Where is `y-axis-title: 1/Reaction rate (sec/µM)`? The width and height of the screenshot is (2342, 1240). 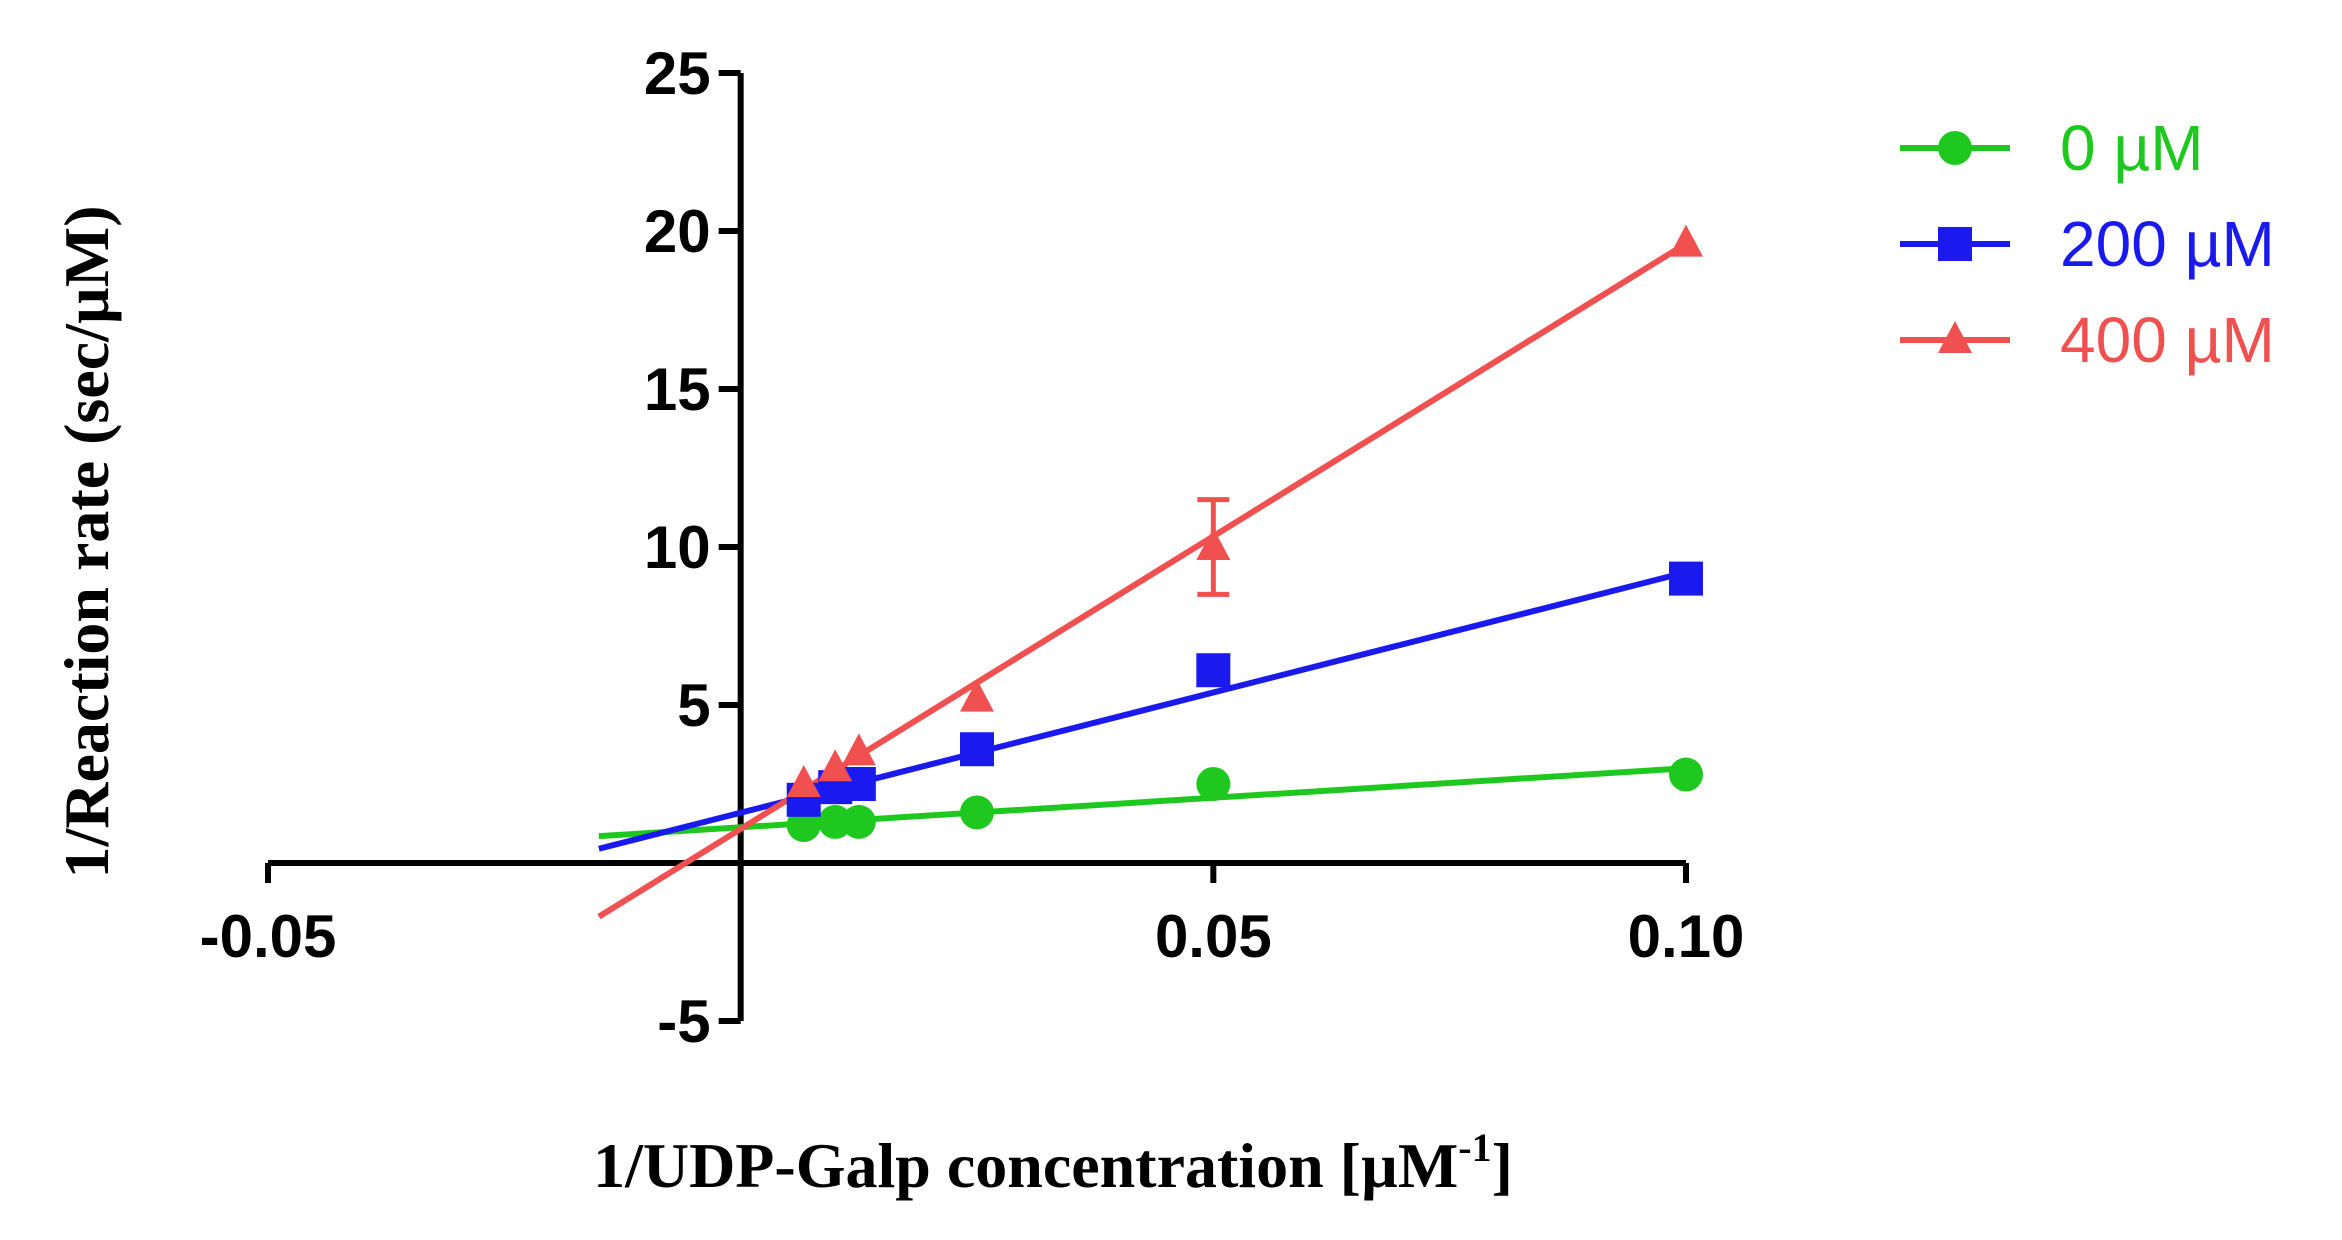 y-axis-title: 1/Reaction rate (sec/µM) is located at coordinates (86, 541).